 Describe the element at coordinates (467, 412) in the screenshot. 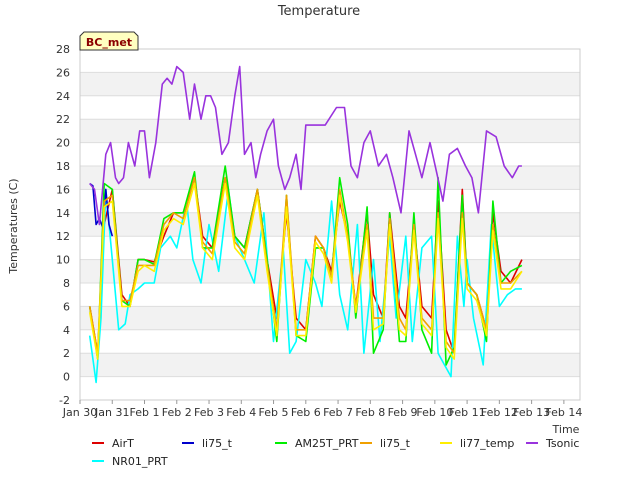

I see `x-tick-label: Feb 11` at that location.